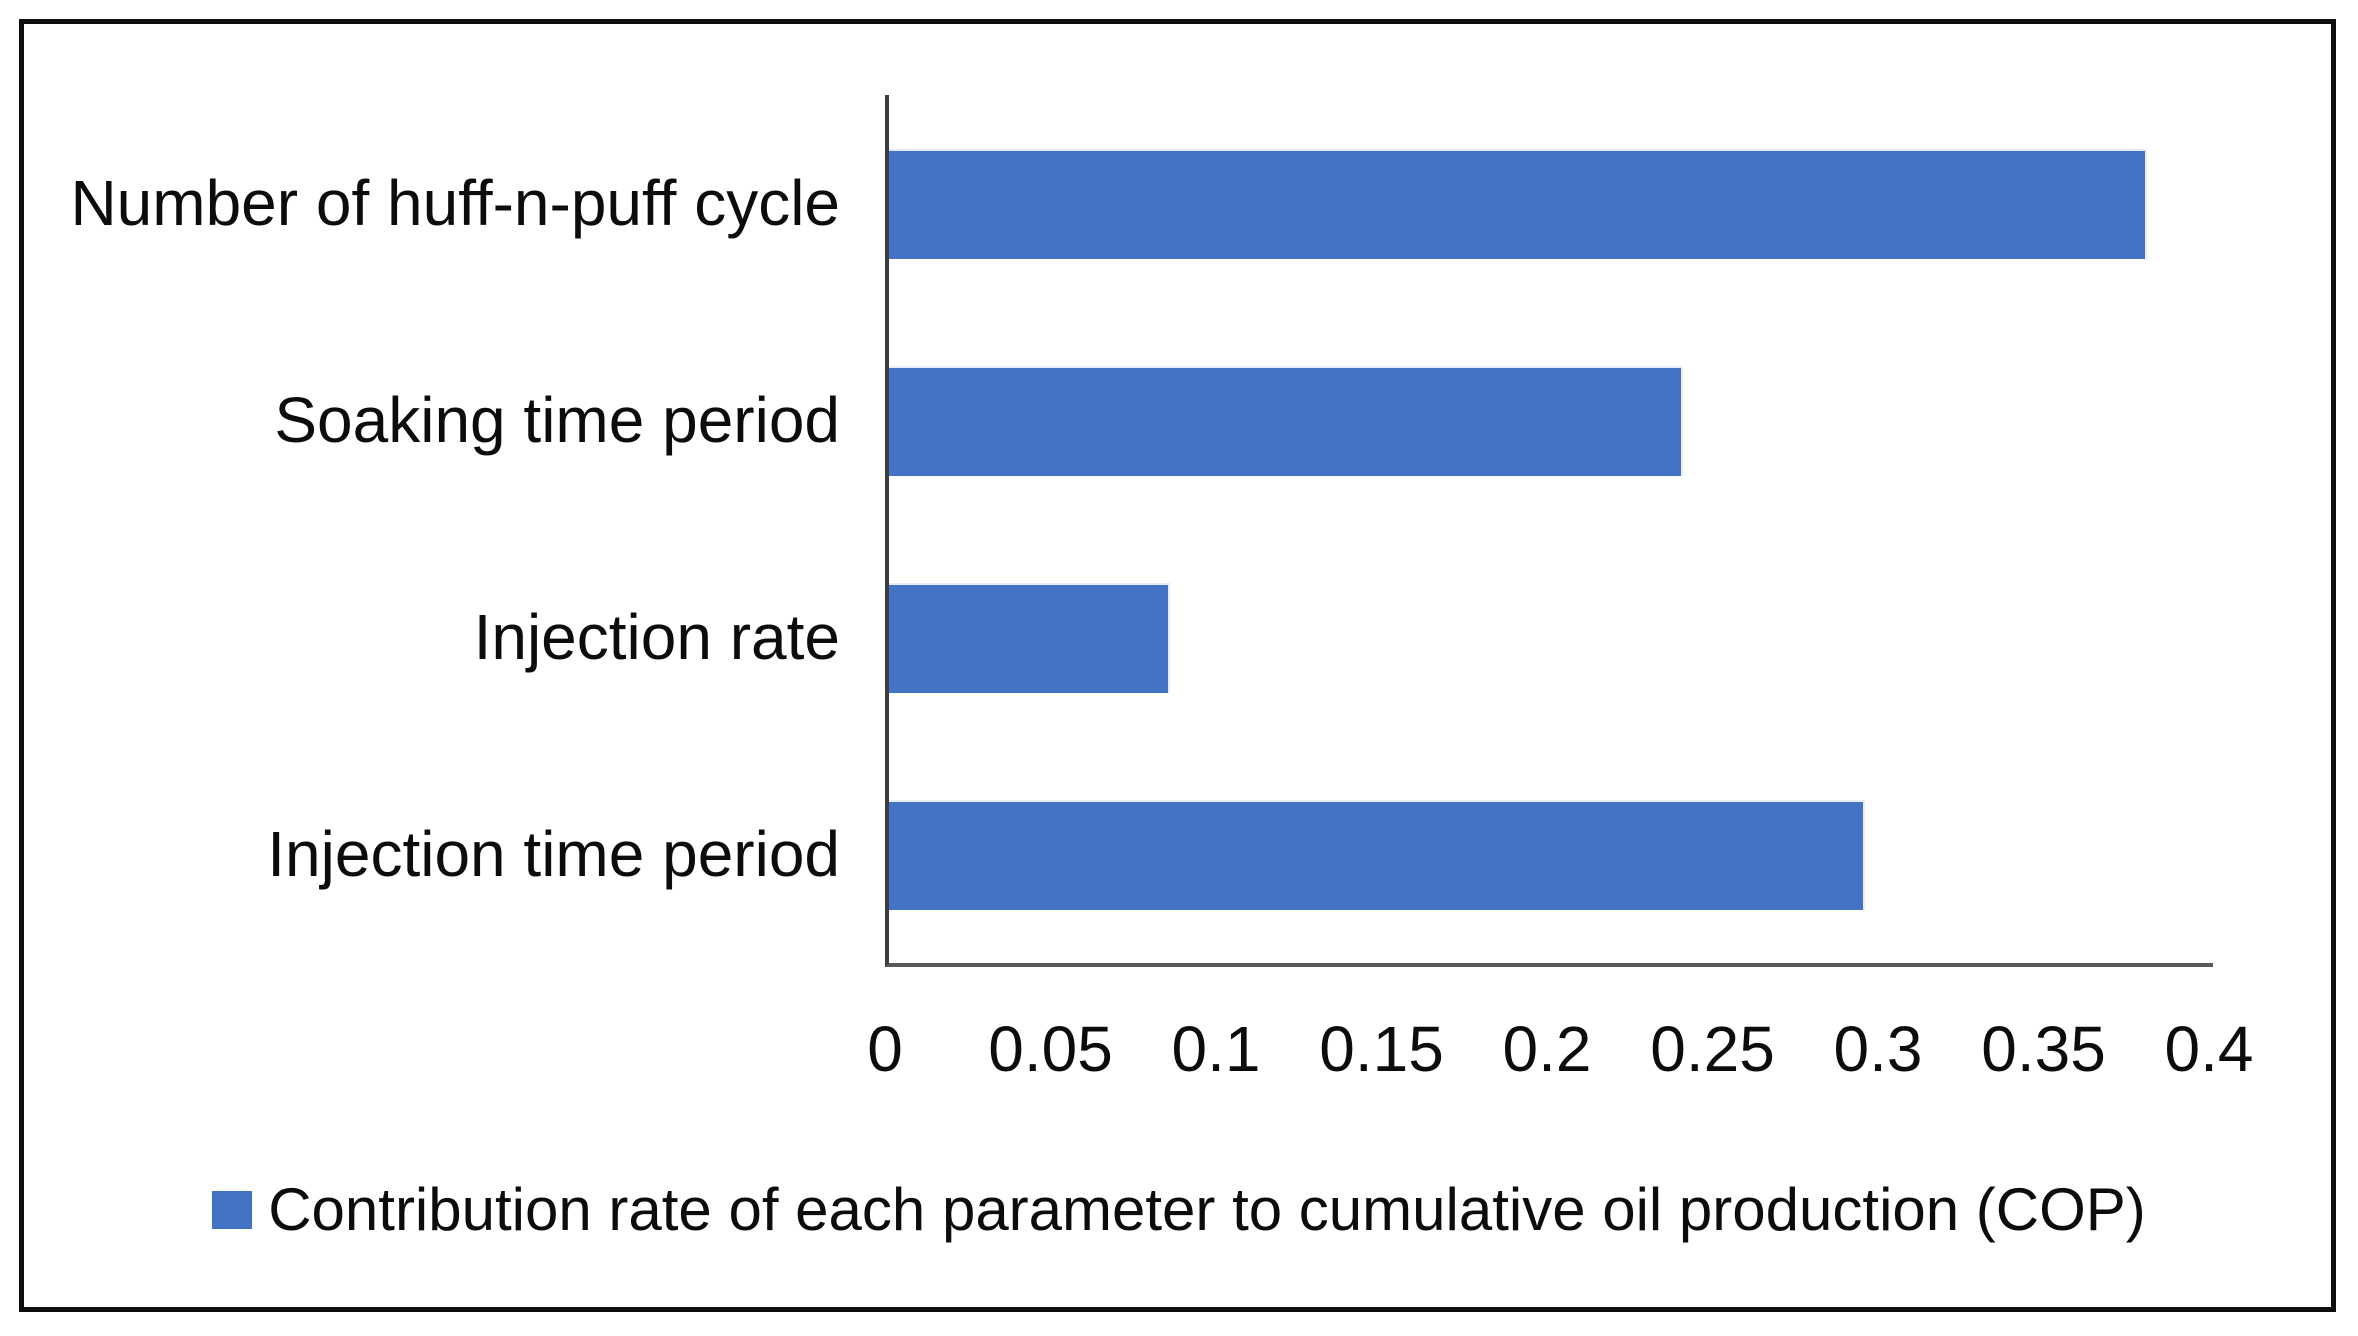 This screenshot has height=1336, width=2358. What do you see at coordinates (885, 1049) in the screenshot?
I see `x-tick-label: 0` at bounding box center [885, 1049].